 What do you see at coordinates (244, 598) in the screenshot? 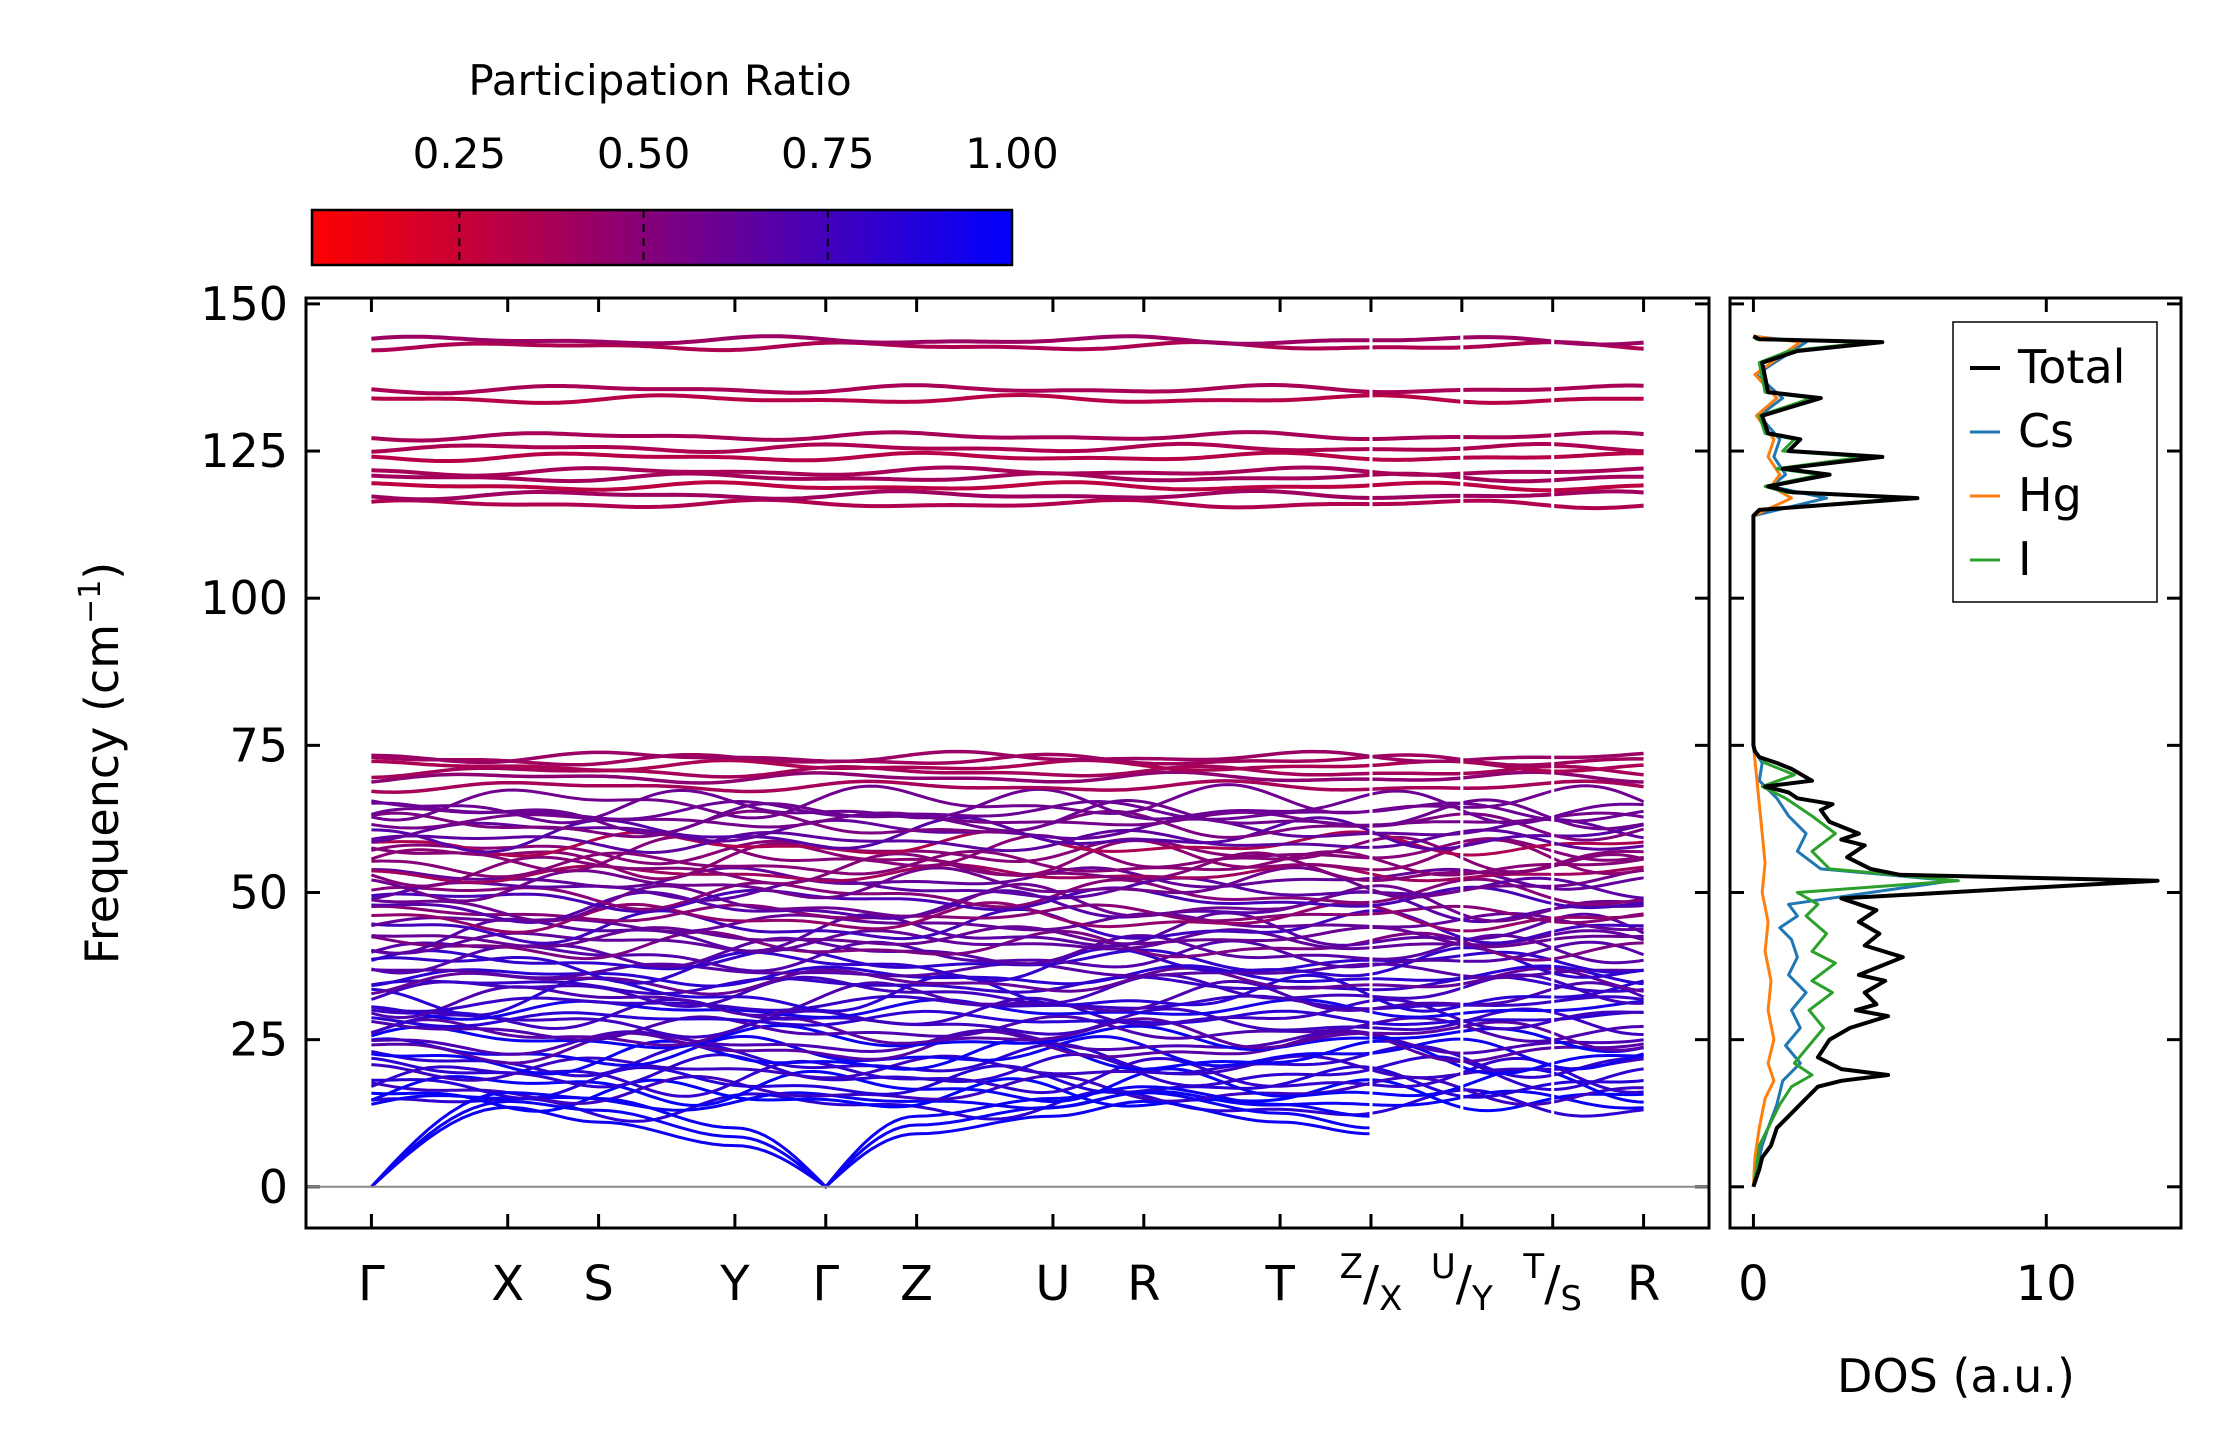
I see `y-tick-label: 100` at bounding box center [244, 598].